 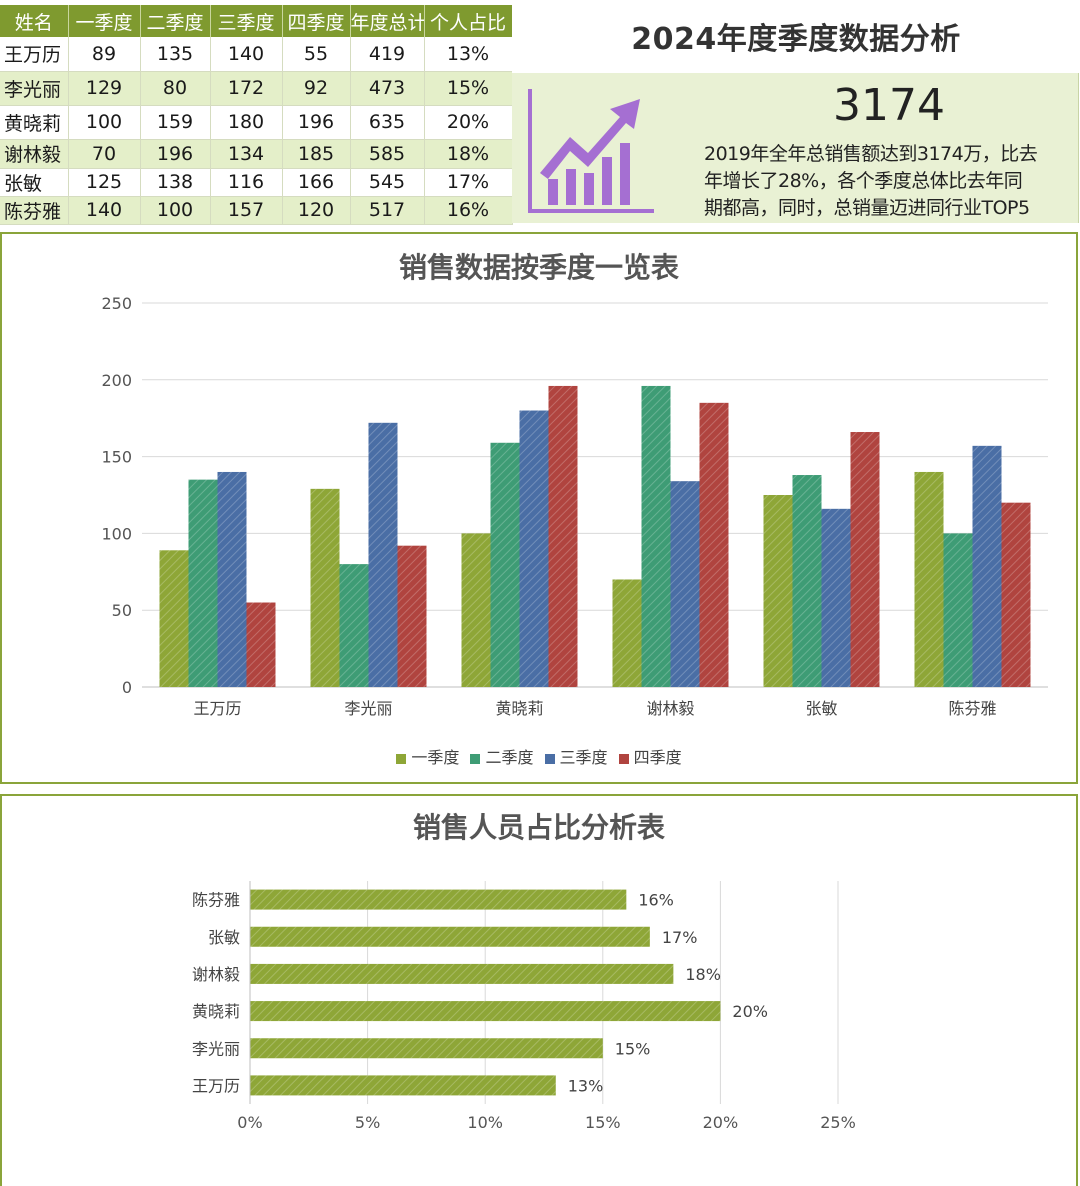 What do you see at coordinates (387, 88) in the screenshot?
I see `cell-total: 473` at bounding box center [387, 88].